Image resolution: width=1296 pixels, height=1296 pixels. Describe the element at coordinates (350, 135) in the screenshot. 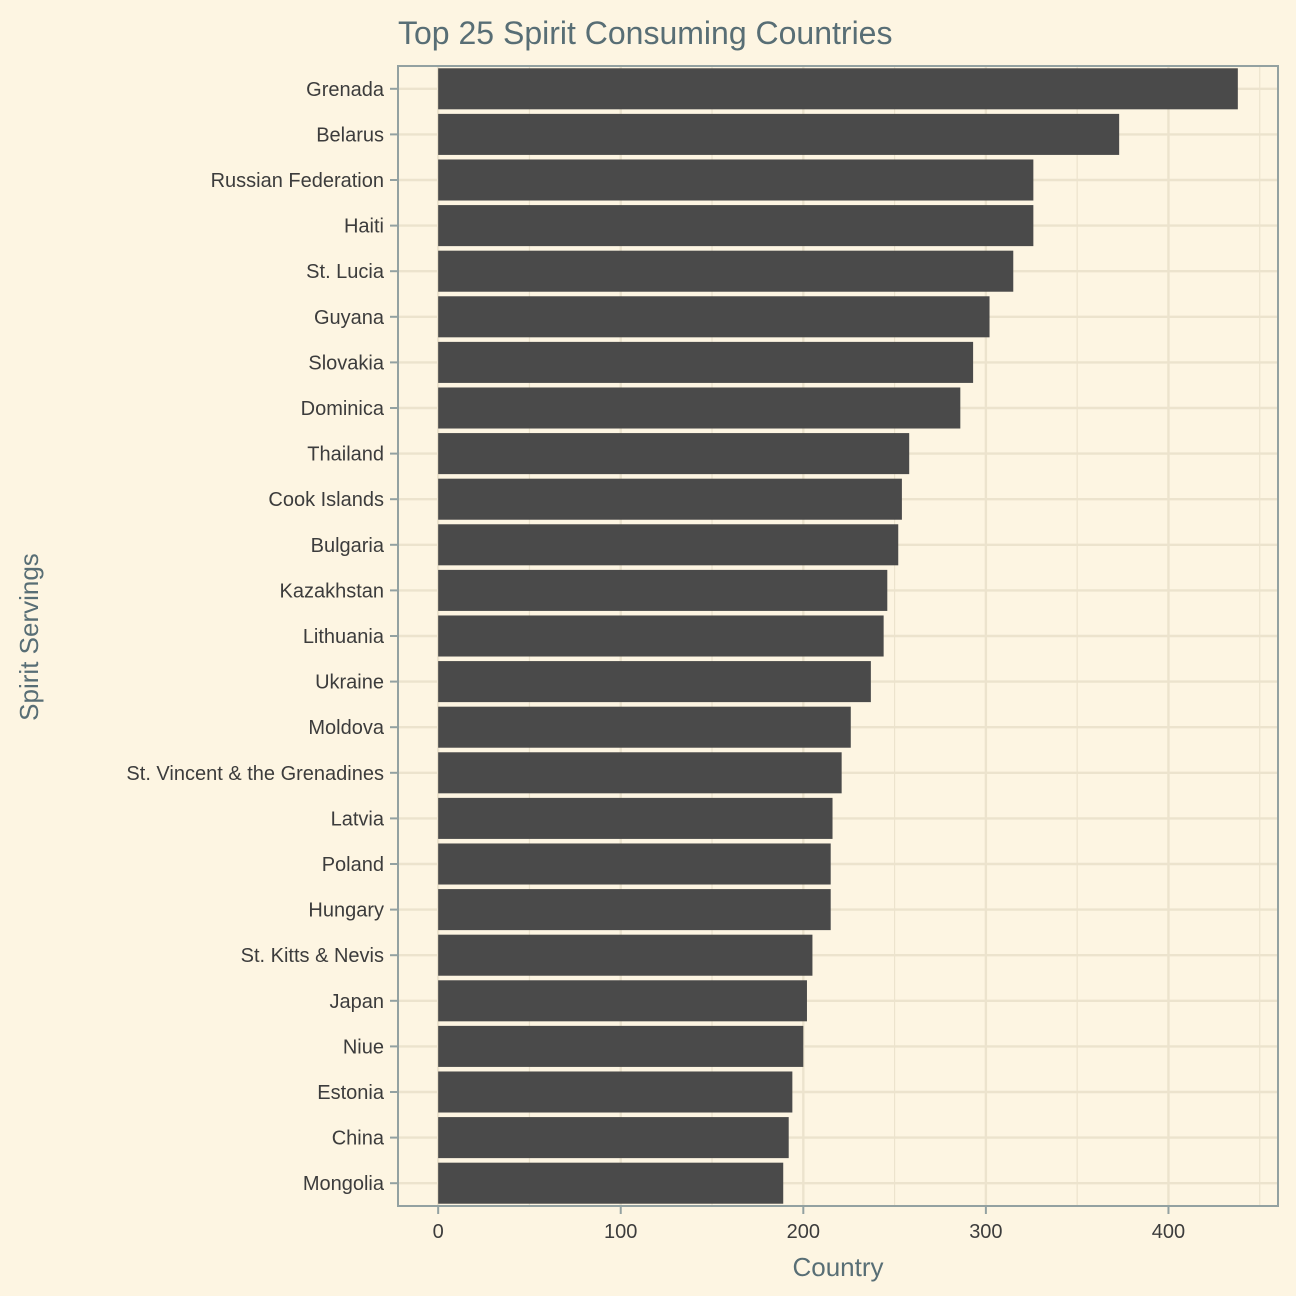

I see `y-tick-label: Belarus` at that location.